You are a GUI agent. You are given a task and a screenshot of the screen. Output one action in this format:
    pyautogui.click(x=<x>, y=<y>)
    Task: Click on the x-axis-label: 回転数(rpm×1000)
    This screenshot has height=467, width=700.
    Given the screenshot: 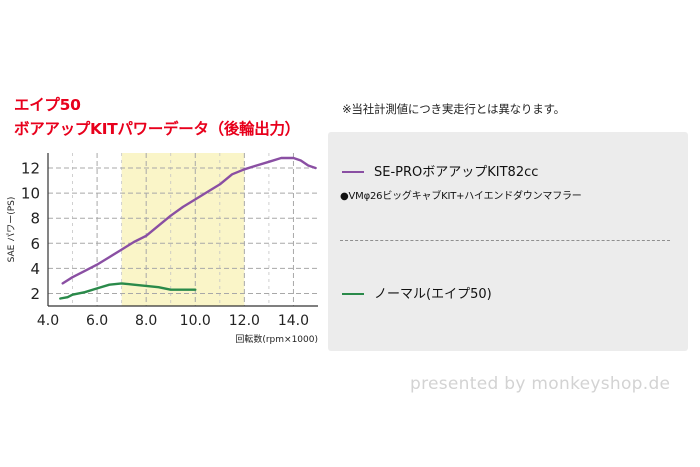 What is the action you would take?
    pyautogui.click(x=276, y=339)
    